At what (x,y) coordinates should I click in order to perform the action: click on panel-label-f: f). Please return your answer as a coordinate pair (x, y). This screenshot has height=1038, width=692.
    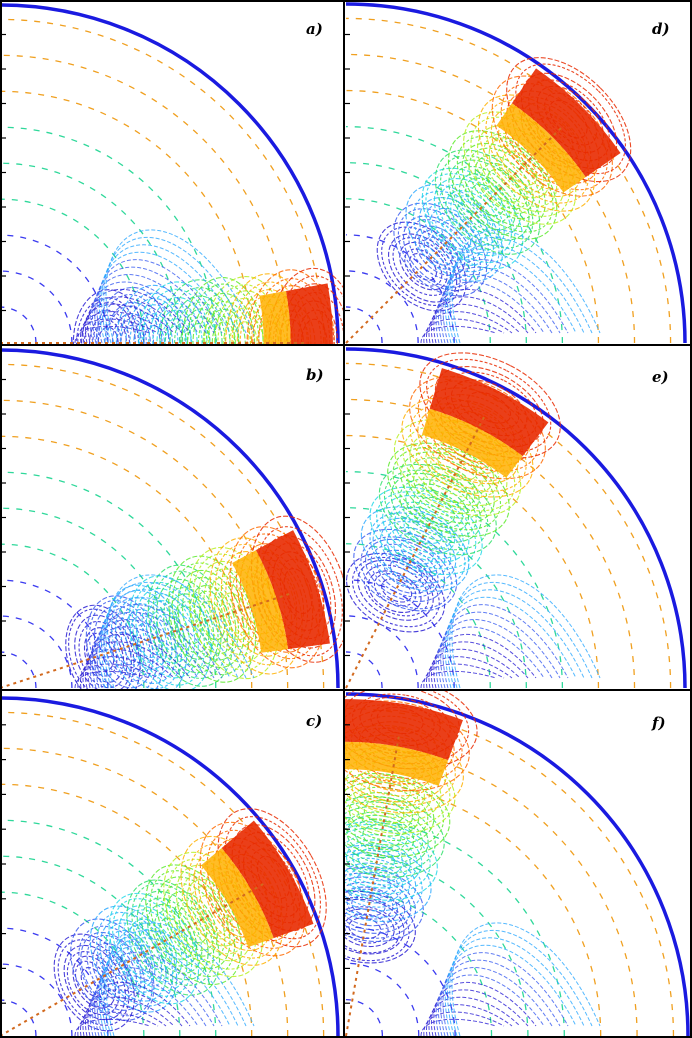
    Looking at the image, I should click on (658, 723).